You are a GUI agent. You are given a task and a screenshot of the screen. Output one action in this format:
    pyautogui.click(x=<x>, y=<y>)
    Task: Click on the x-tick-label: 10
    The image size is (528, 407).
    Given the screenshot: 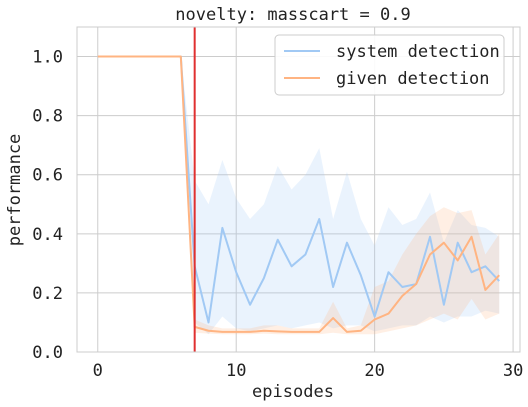 What is the action you would take?
    pyautogui.click(x=236, y=371)
    